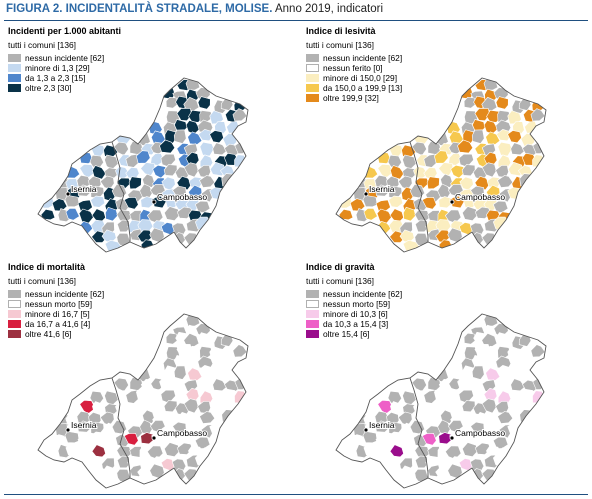 The image size is (592, 499). I want to click on panel-title: Indice di gravità, so click(340, 267).